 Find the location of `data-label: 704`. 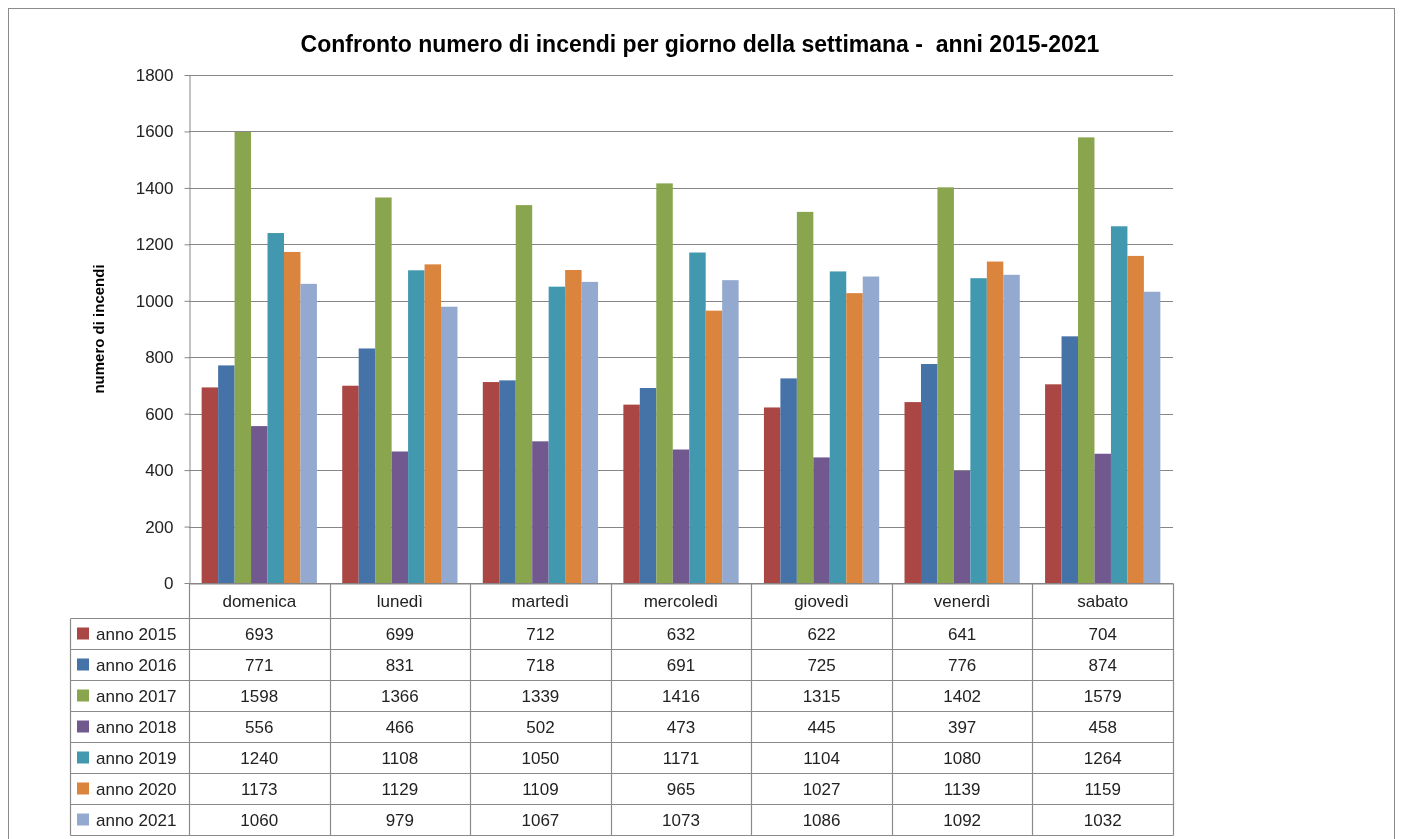

data-label: 704 is located at coordinates (1102, 634).